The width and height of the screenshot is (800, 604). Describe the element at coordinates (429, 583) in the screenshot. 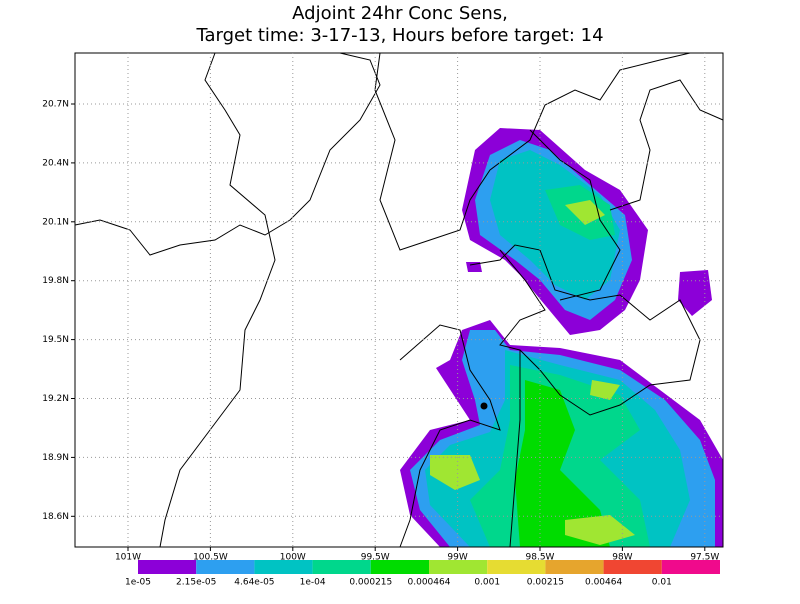

I see `colorbar-label: 0.000464` at that location.